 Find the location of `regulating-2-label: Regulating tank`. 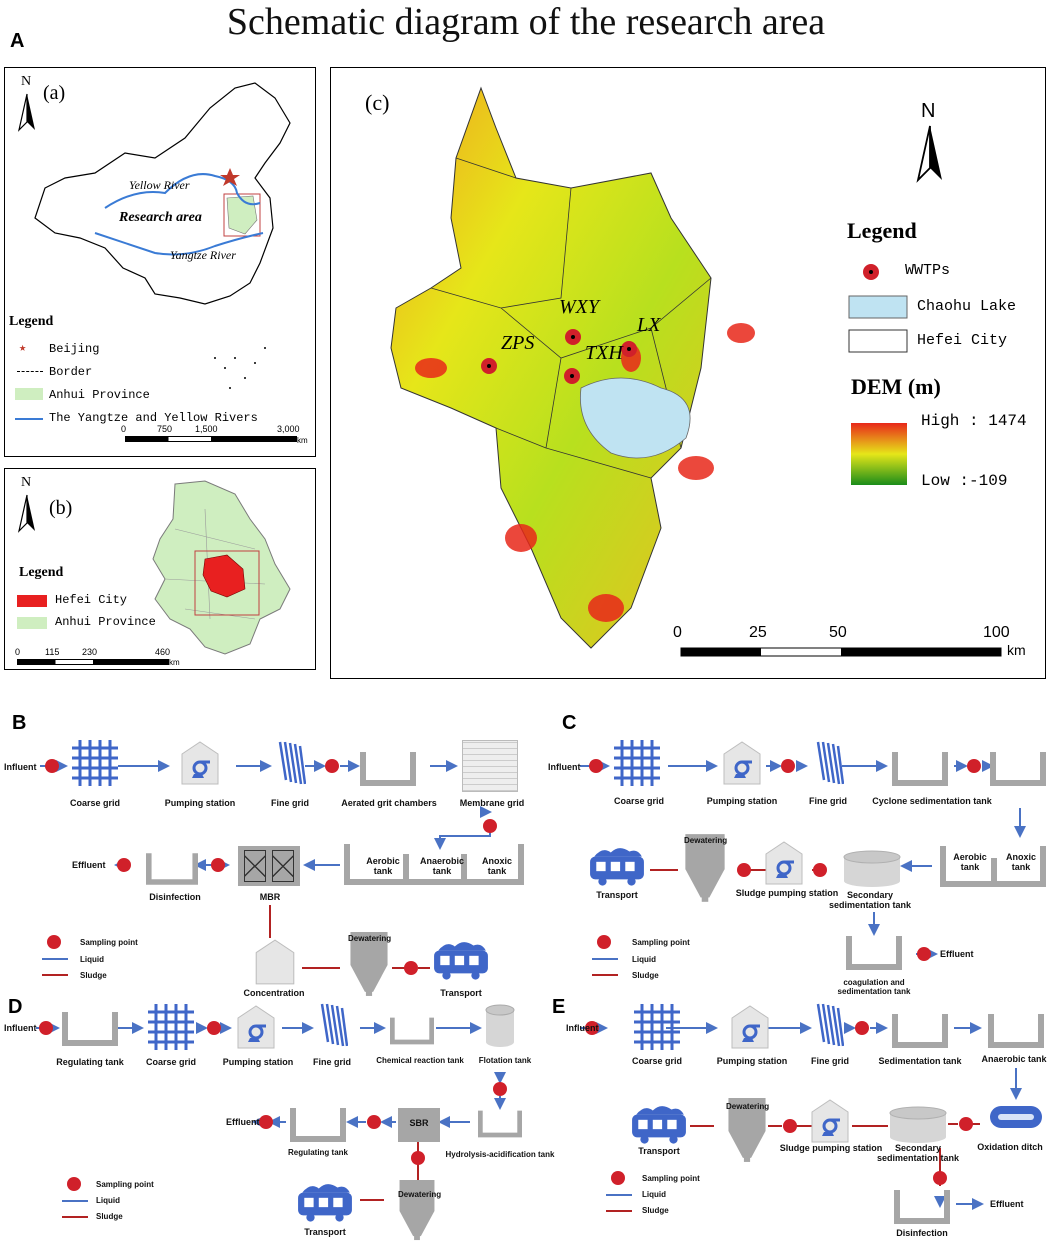

regulating-2-label: Regulating tank is located at coordinates (317, 1152).